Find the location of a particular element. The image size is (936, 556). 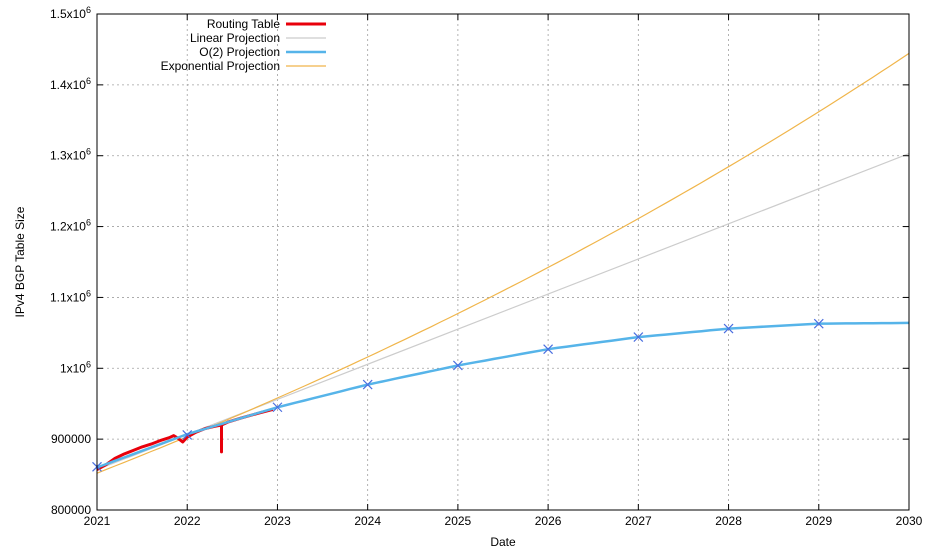

legend-item-o-2-projection: O(2) Projection is located at coordinates (262, 52).